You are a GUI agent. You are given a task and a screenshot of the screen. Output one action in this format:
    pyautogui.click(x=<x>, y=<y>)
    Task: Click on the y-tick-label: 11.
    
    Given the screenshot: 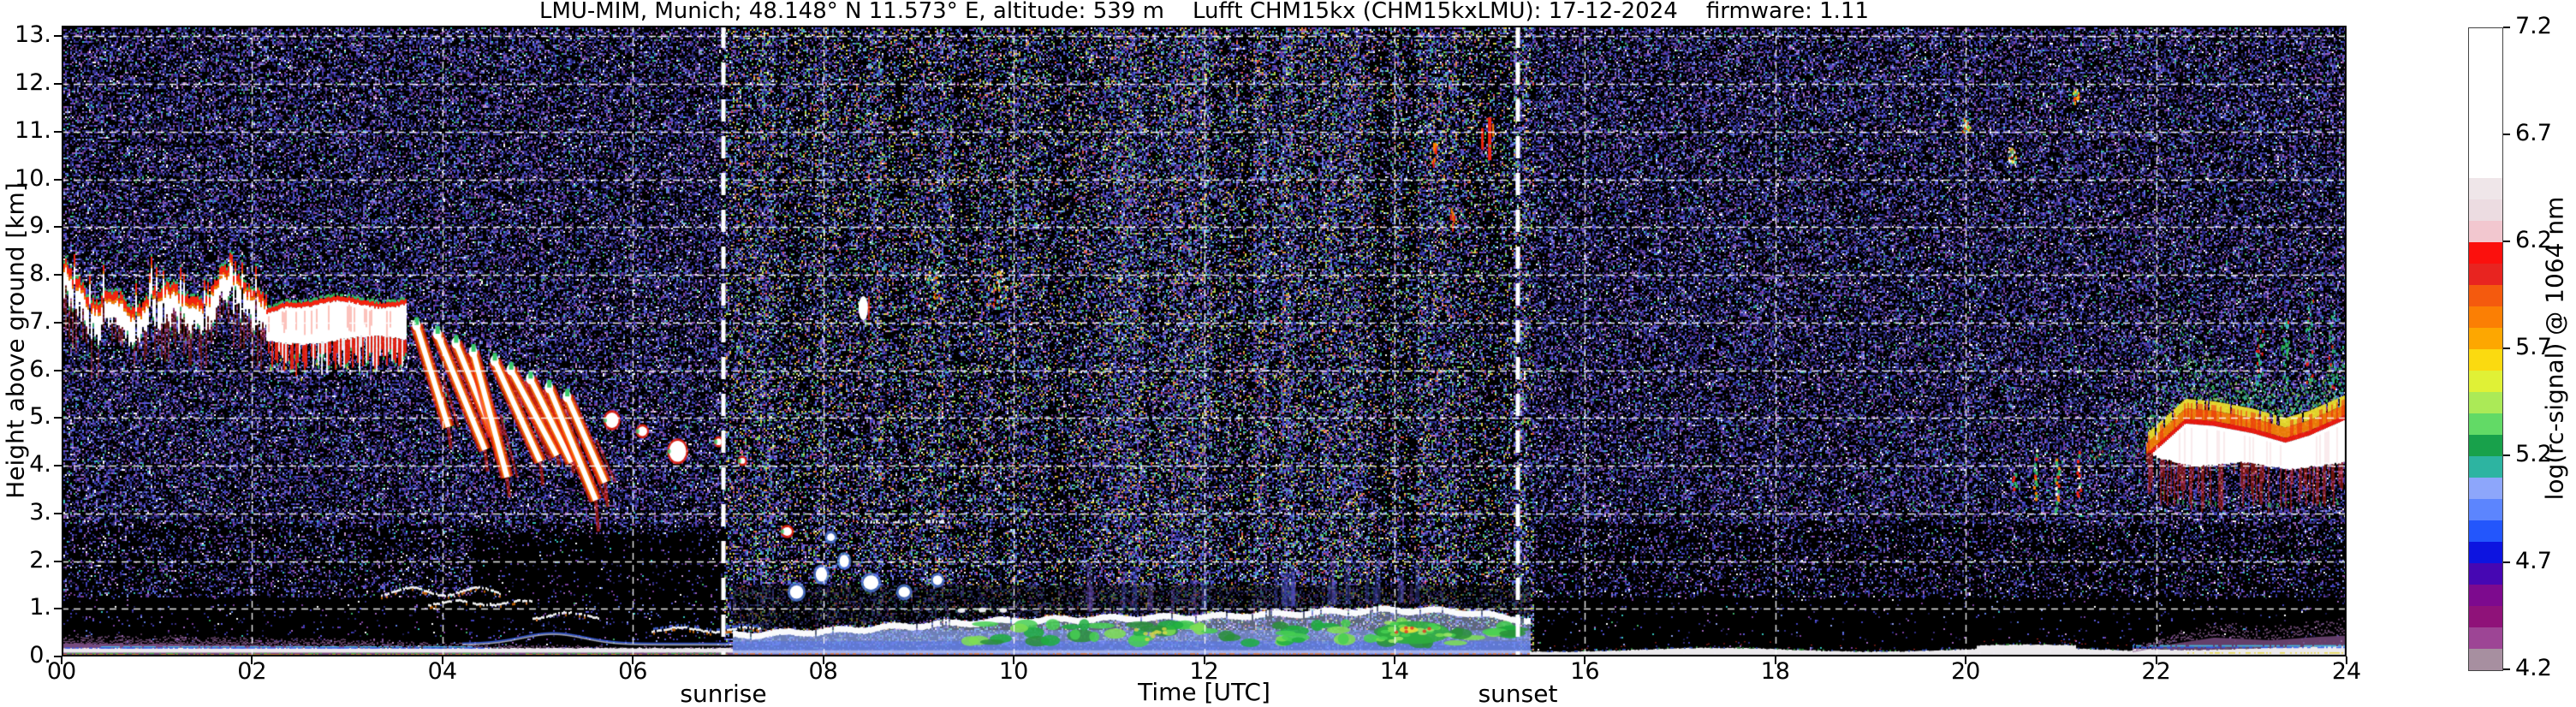 What is the action you would take?
    pyautogui.click(x=33, y=130)
    